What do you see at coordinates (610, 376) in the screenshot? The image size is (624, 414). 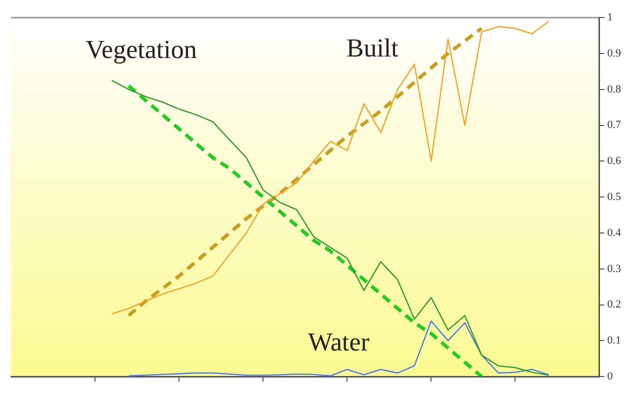 I see `y-tick-label: 0` at bounding box center [610, 376].